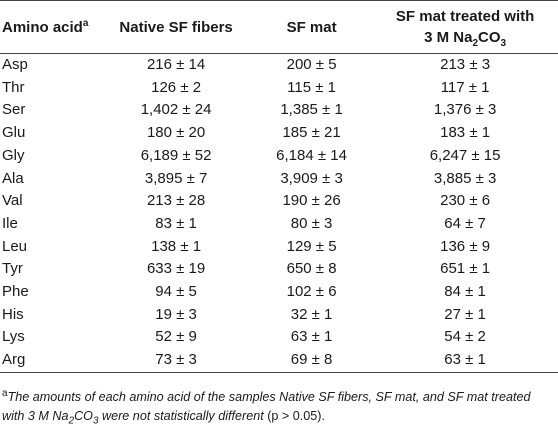 The width and height of the screenshot is (558, 428). I want to click on footnote-text-italic2: CO, so click(83, 416).